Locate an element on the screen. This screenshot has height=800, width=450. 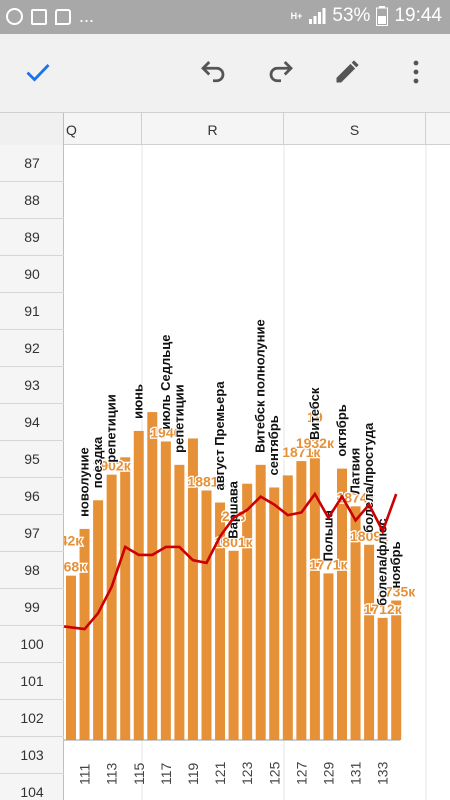
x-tick-label: 115 is located at coordinates (139, 773).